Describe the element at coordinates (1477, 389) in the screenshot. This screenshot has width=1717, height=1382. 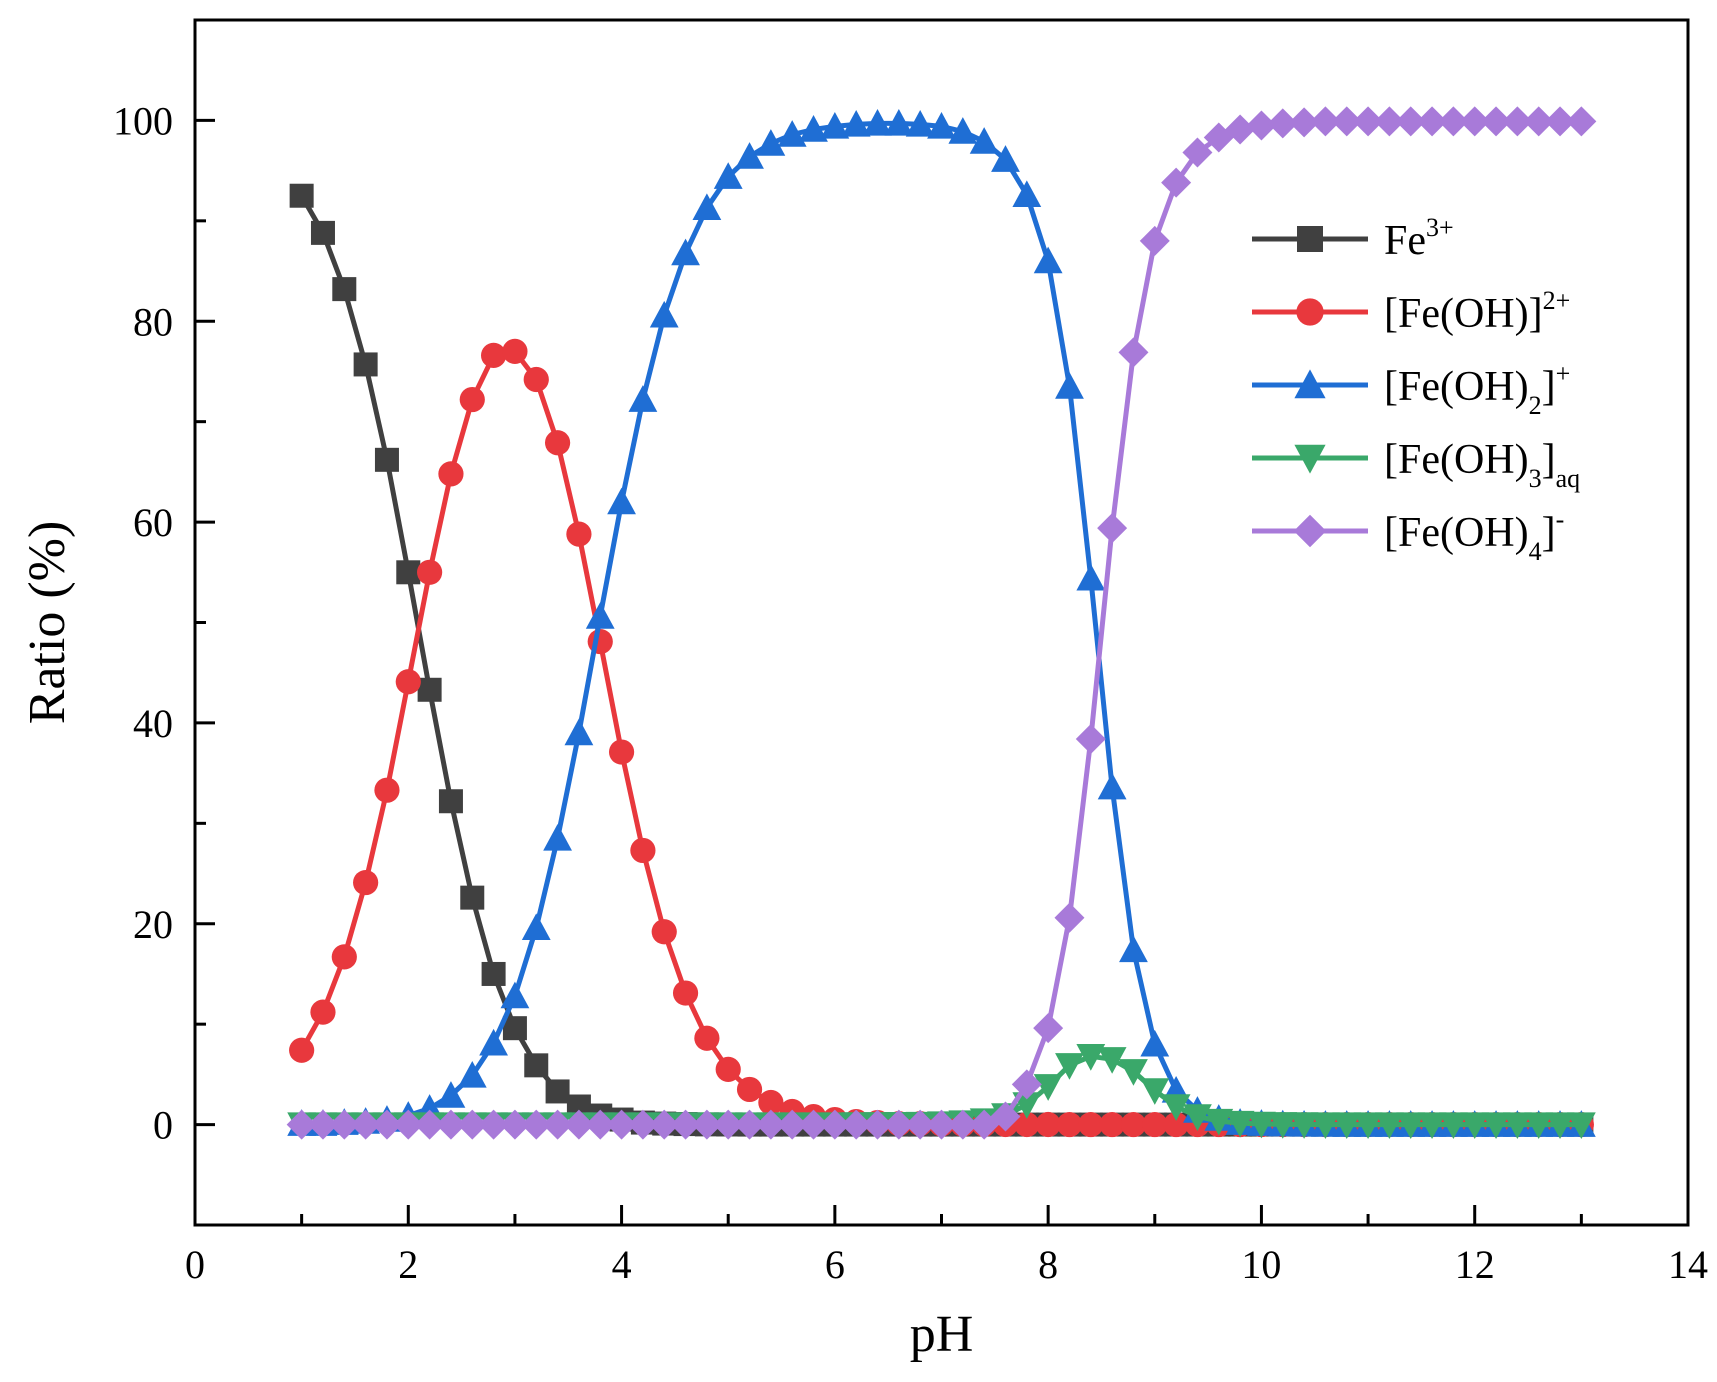
I see `legend-label: [Fe(OH)2]+` at that location.